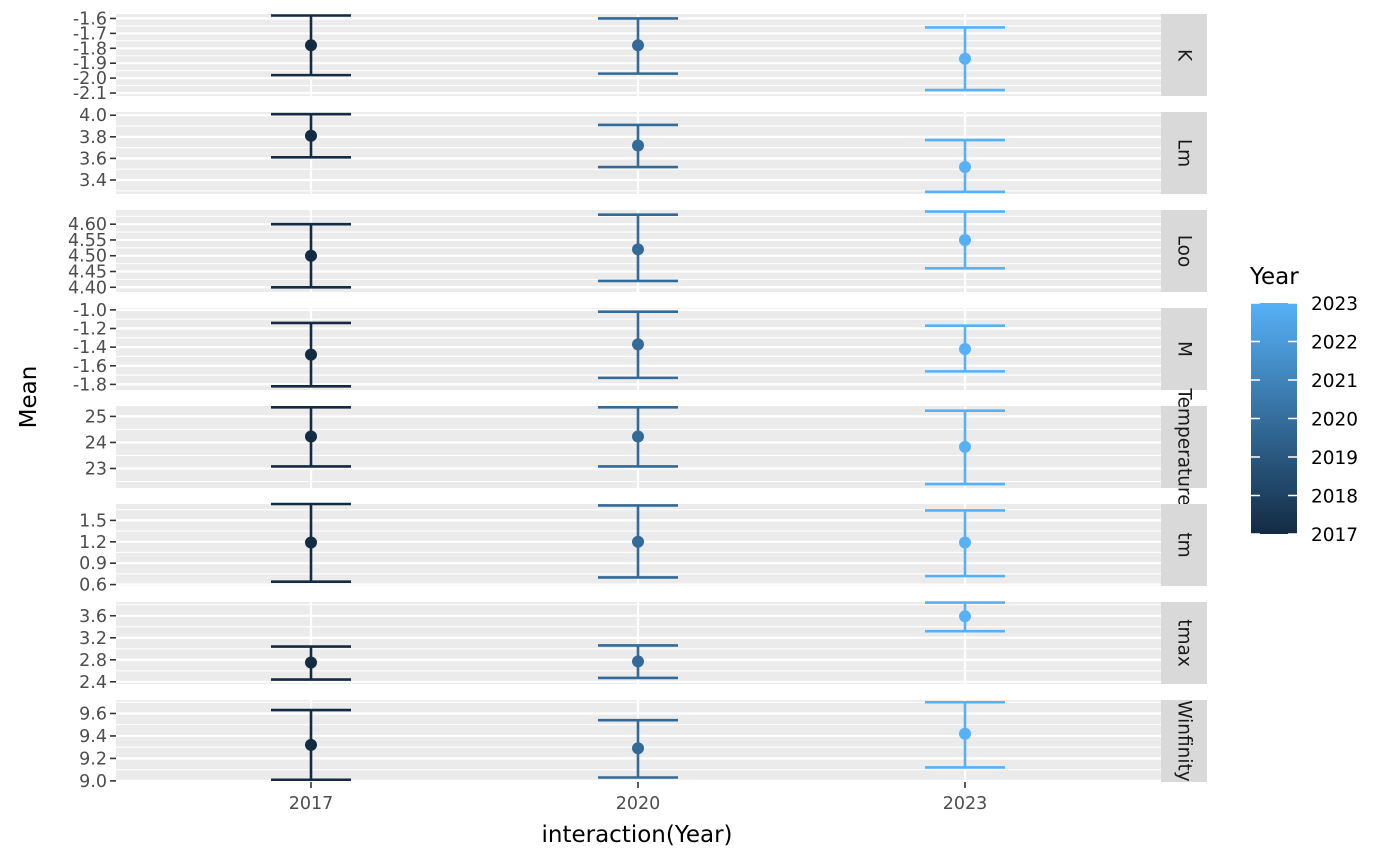 The width and height of the screenshot is (1400, 865). Describe the element at coordinates (90, 64) in the screenshot. I see `y-tick-label: -1.9` at that location.